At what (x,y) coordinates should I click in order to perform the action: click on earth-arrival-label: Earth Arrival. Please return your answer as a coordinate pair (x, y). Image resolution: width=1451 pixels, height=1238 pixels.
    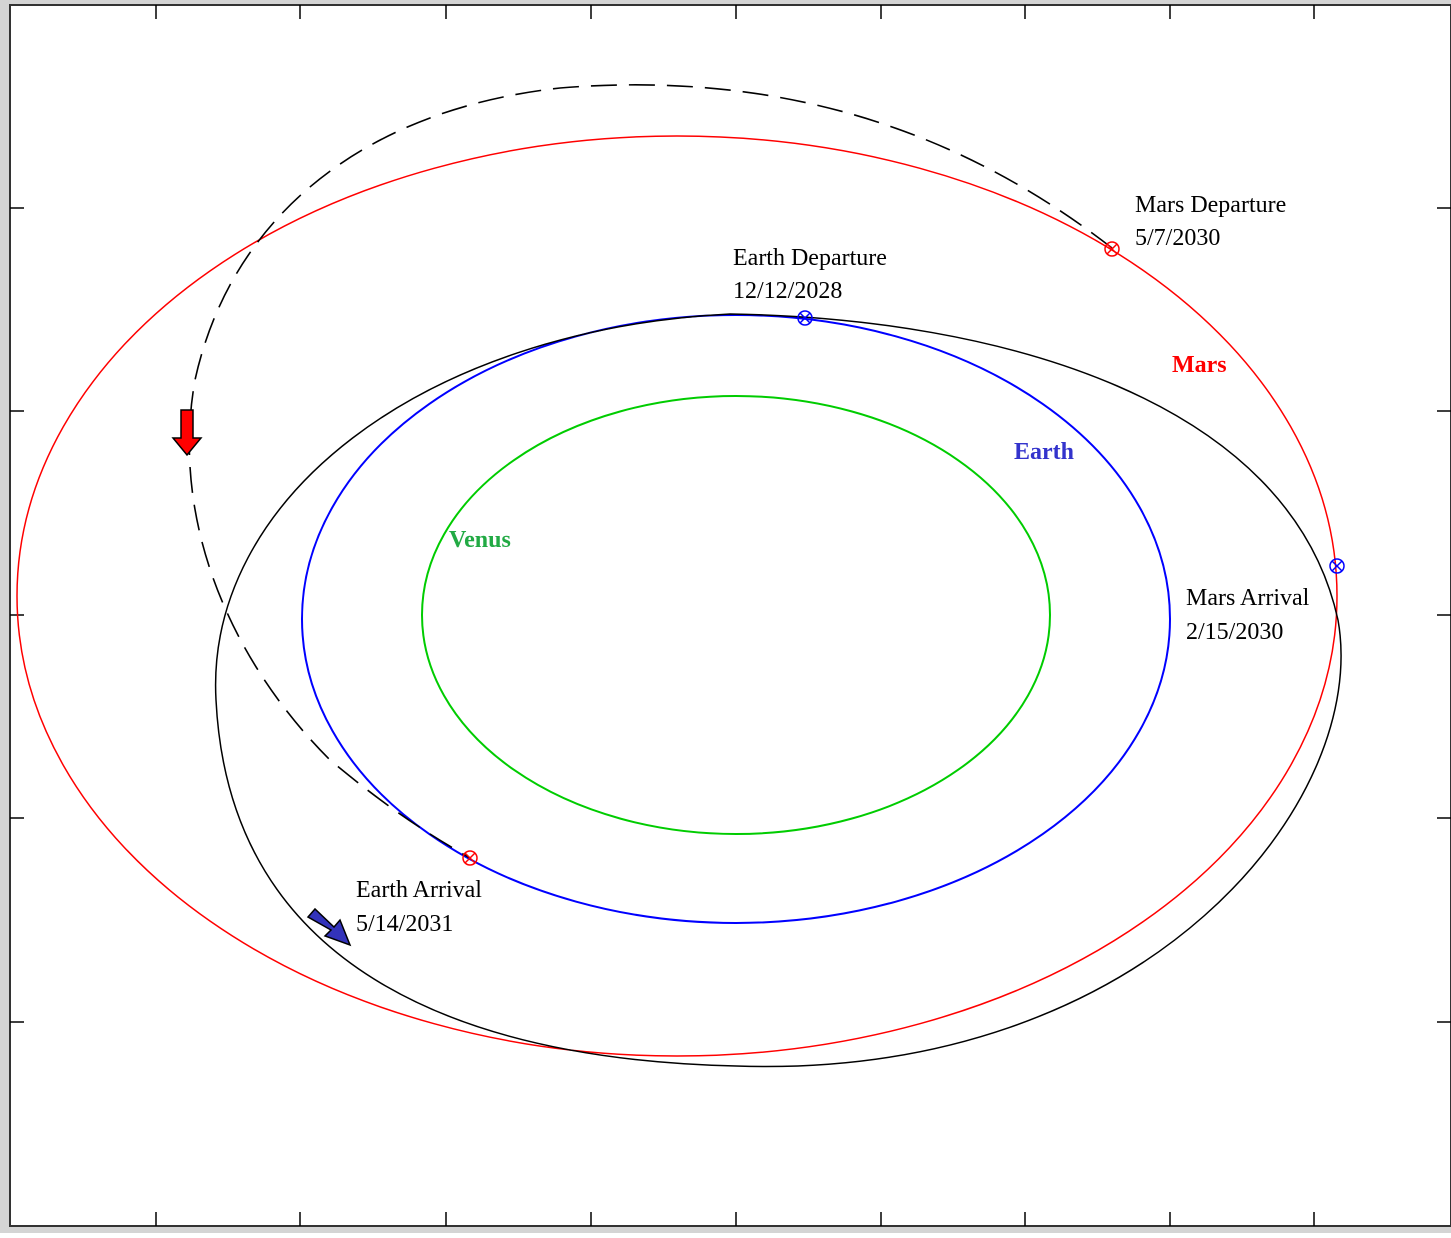
    Looking at the image, I should click on (419, 890).